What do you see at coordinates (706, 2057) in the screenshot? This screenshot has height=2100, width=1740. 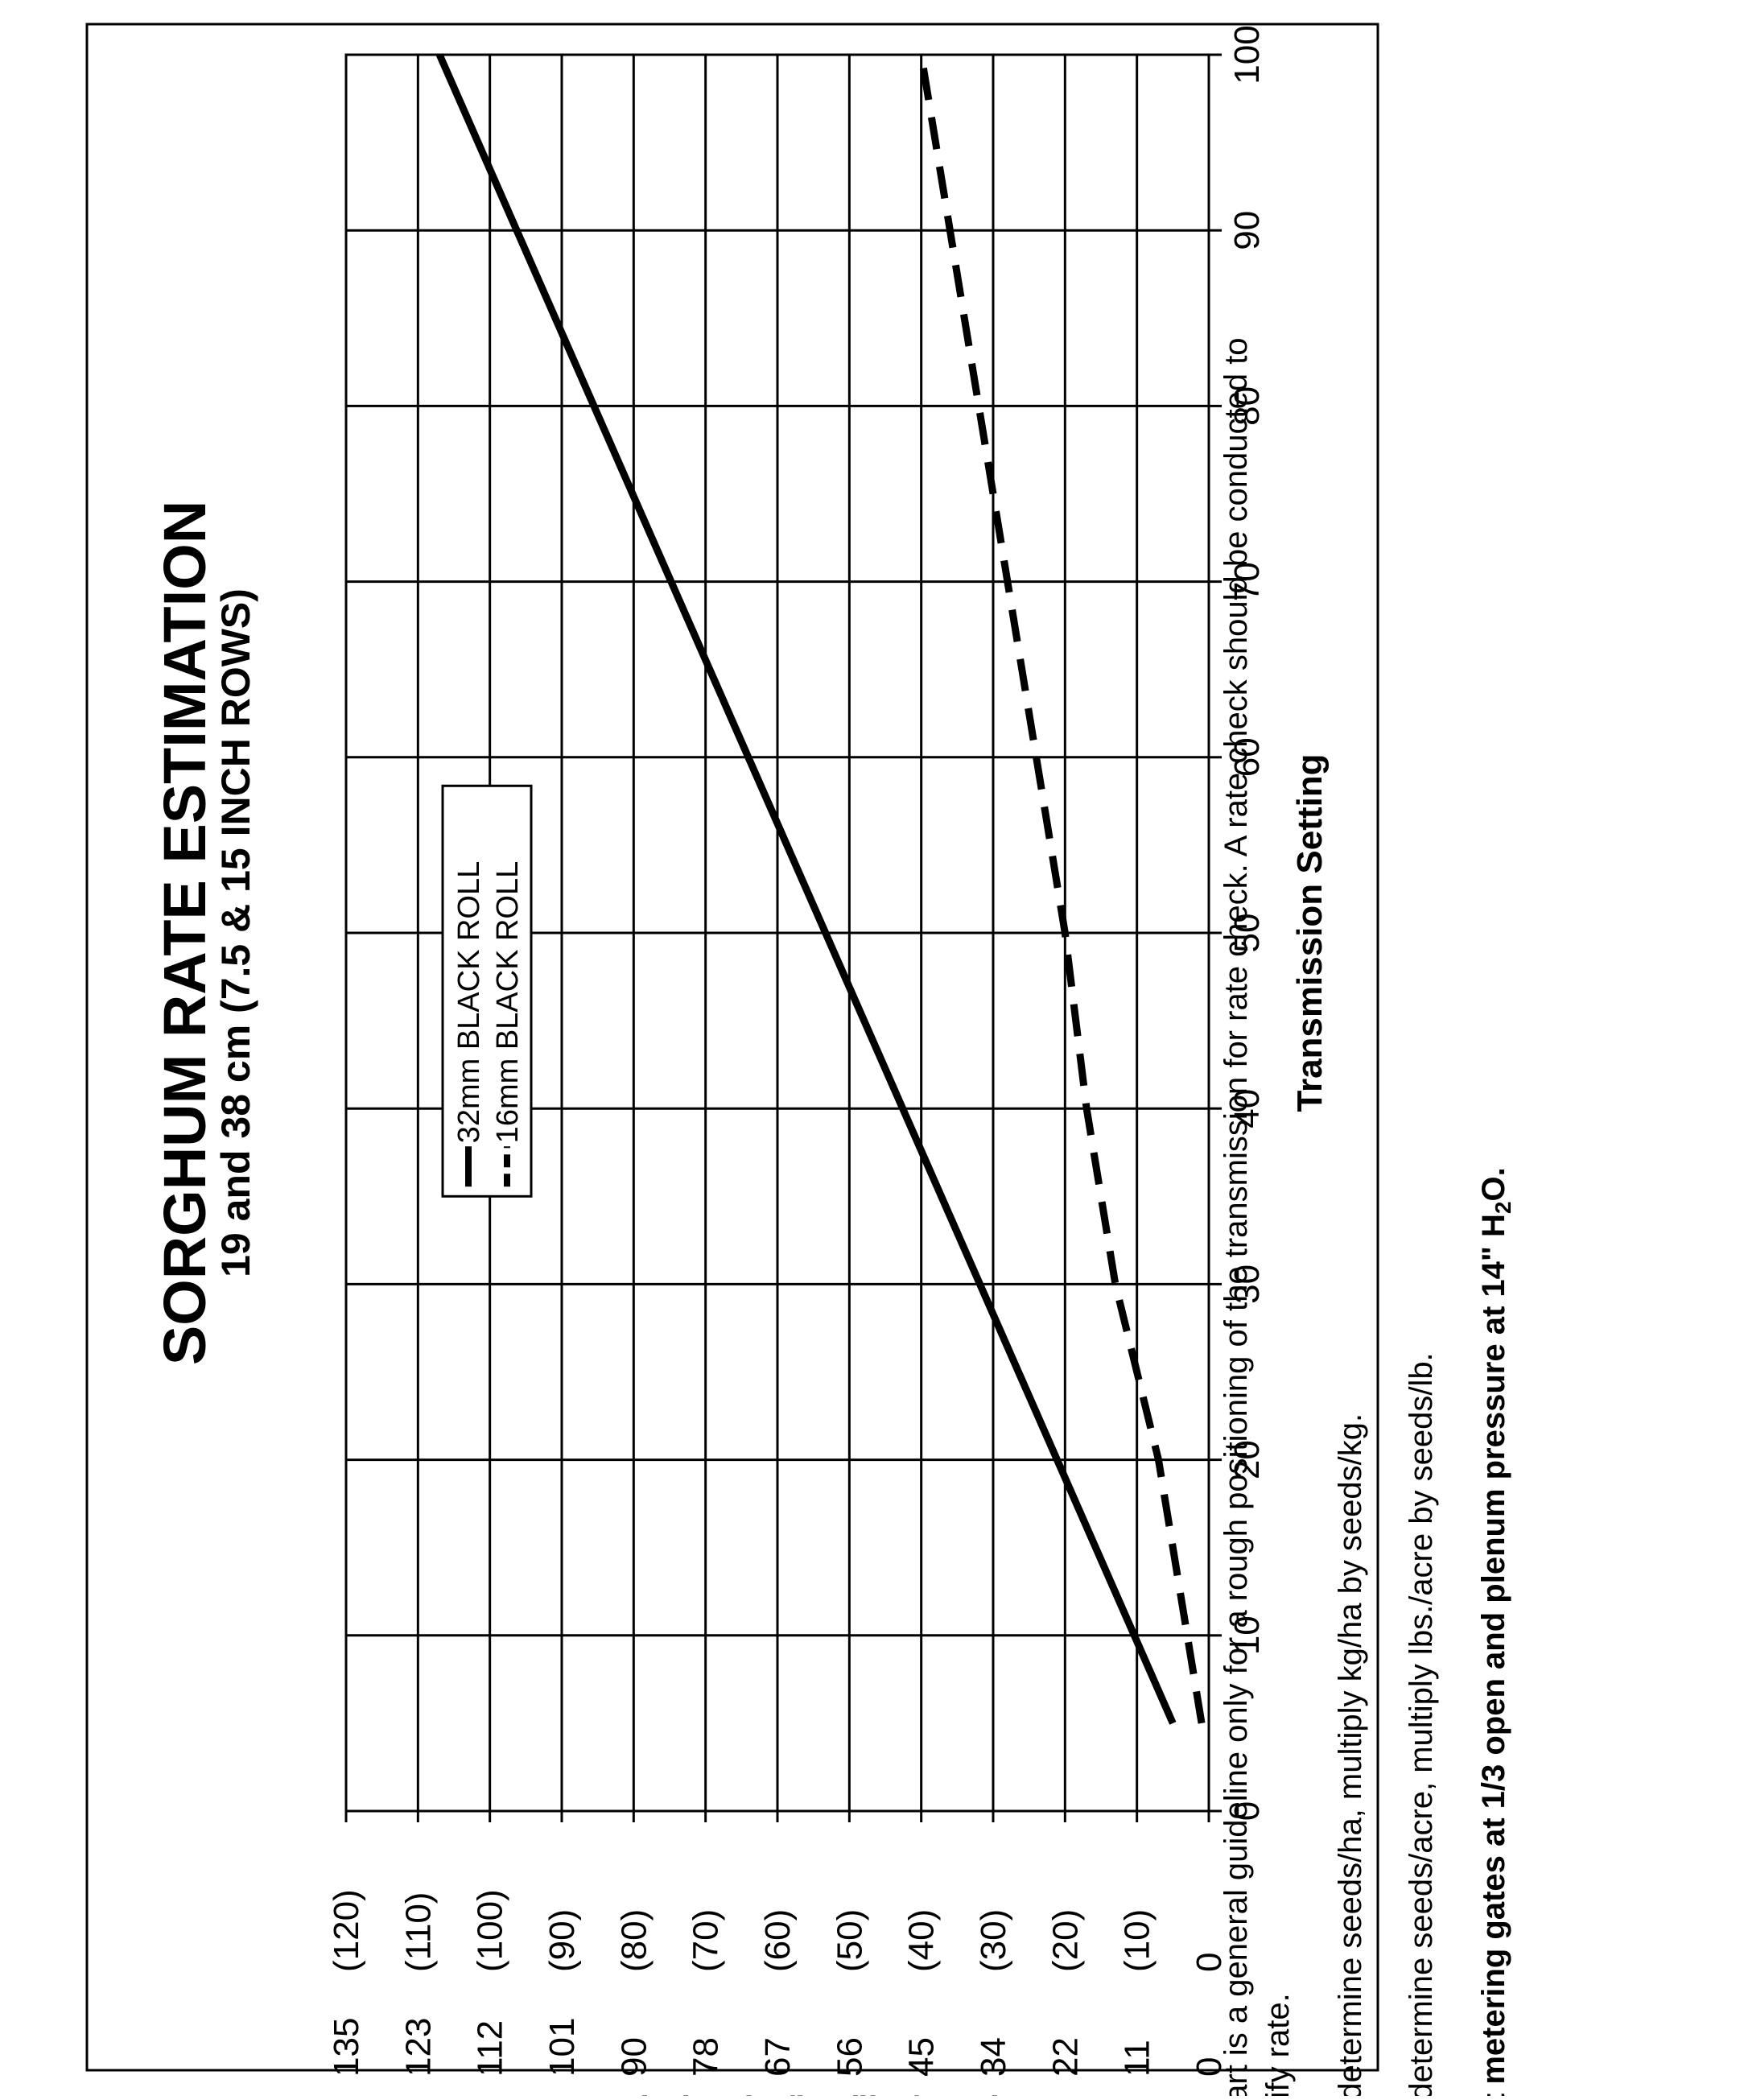 I see `y-tick-label-kg: 78` at bounding box center [706, 2057].